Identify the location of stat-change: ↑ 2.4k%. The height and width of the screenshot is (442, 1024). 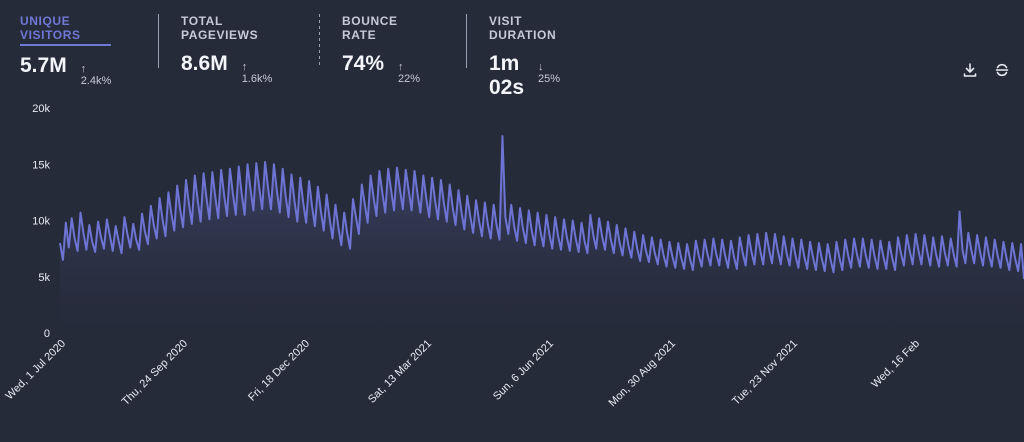
(96, 75).